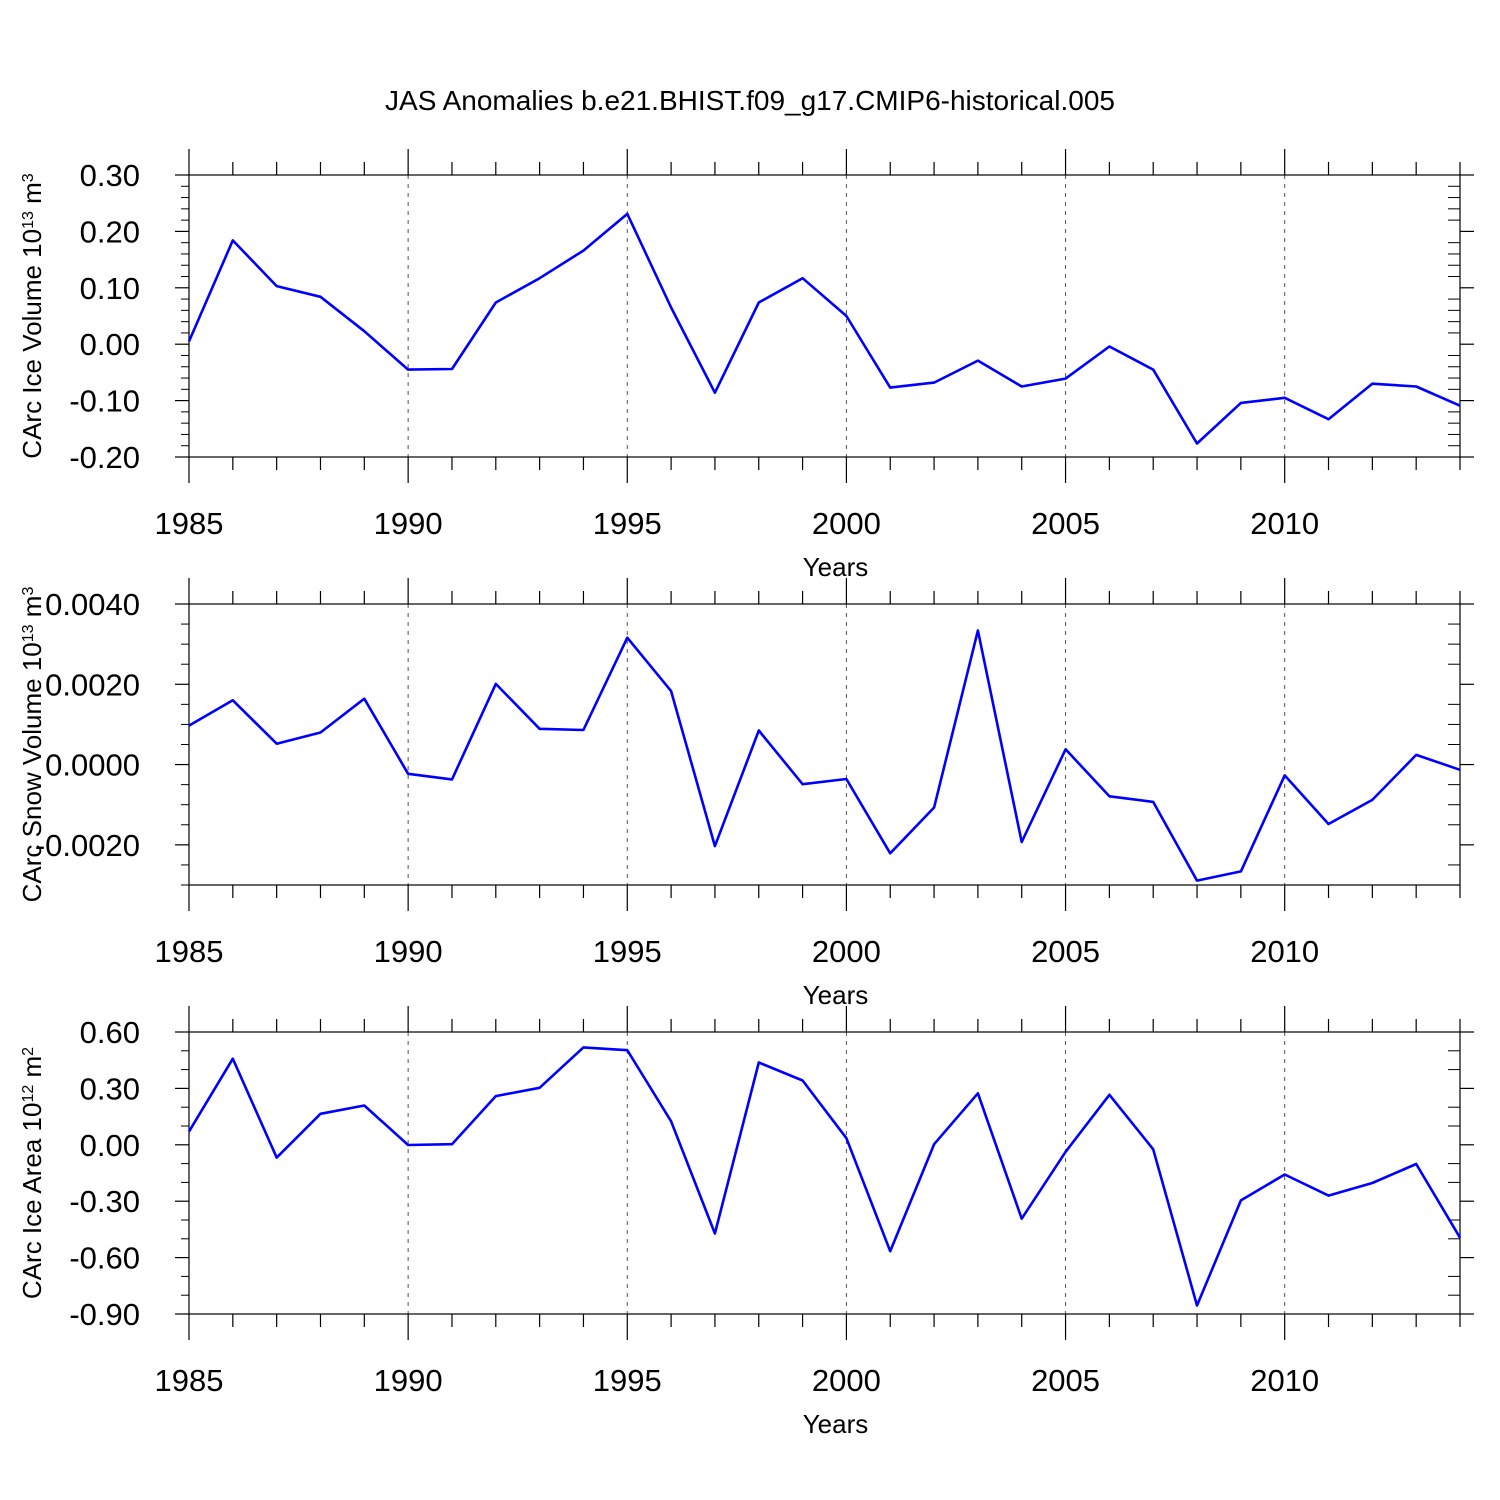 Image resolution: width=1500 pixels, height=1500 pixels. What do you see at coordinates (92, 765) in the screenshot?
I see `y-tick-label: 0.0000` at bounding box center [92, 765].